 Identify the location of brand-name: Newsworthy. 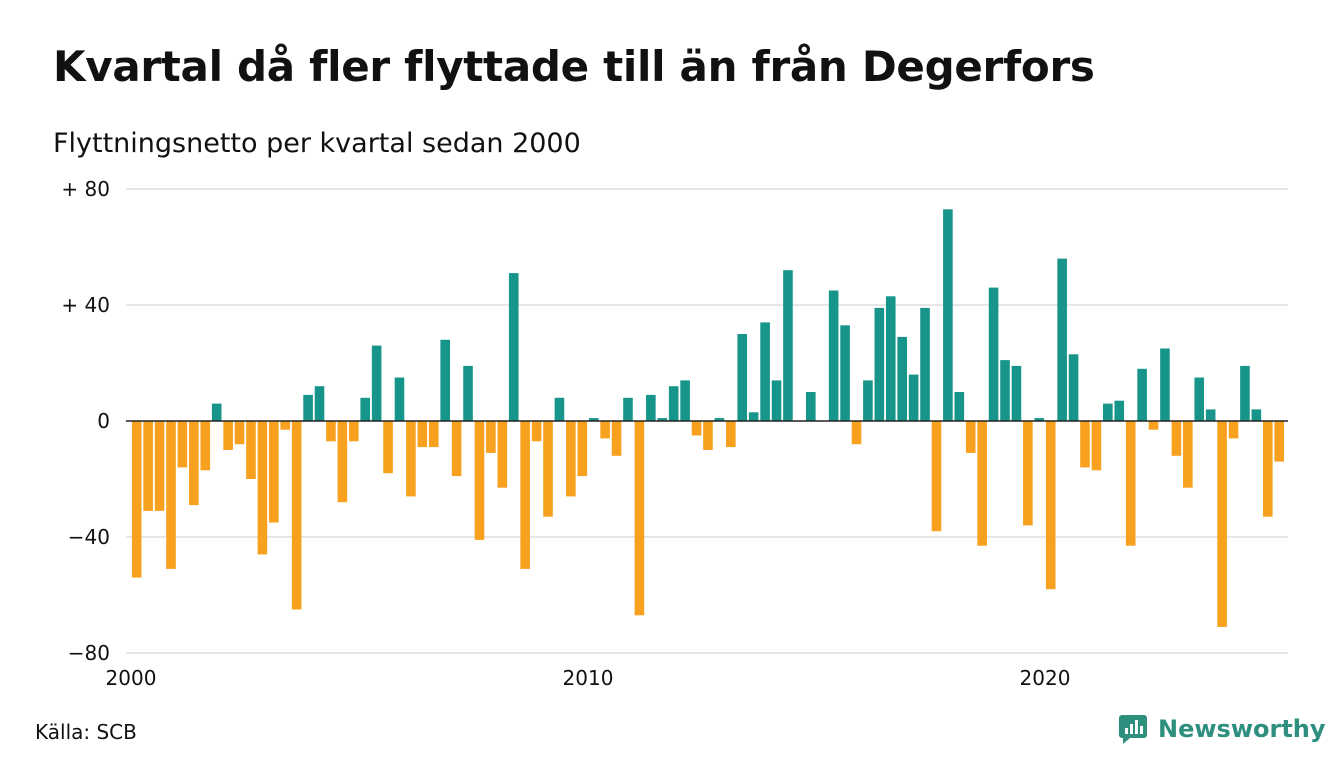
(1242, 729).